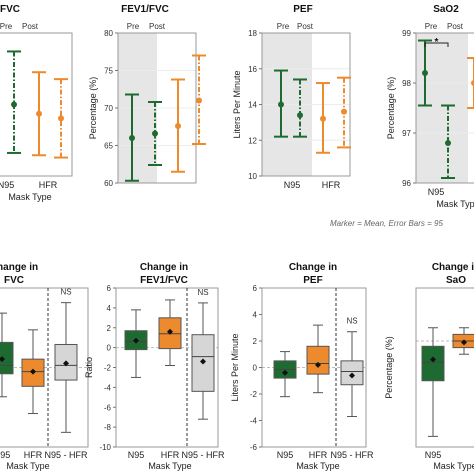 The image size is (474, 474). What do you see at coordinates (252, 69) in the screenshot?
I see `y-tick-label: 16` at bounding box center [252, 69].